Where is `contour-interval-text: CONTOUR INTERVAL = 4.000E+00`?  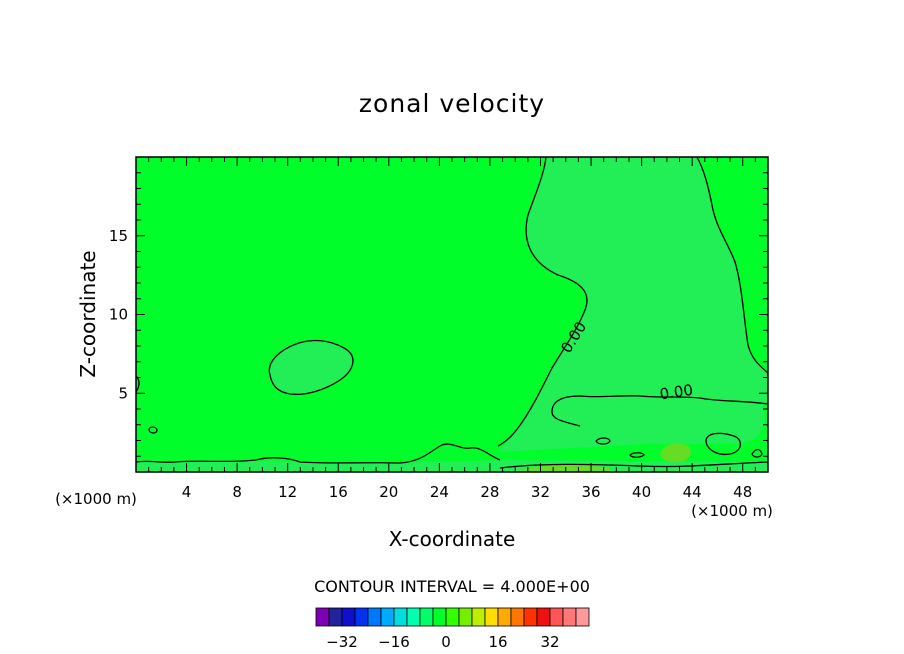 contour-interval-text: CONTOUR INTERVAL = 4.000E+00 is located at coordinates (452, 586).